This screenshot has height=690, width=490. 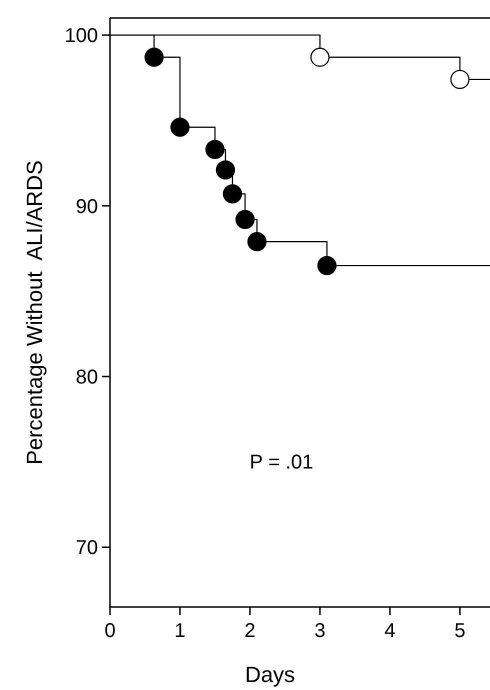 I want to click on y-axis-title: Percentage Without ALI/ARDS, so click(x=34, y=312).